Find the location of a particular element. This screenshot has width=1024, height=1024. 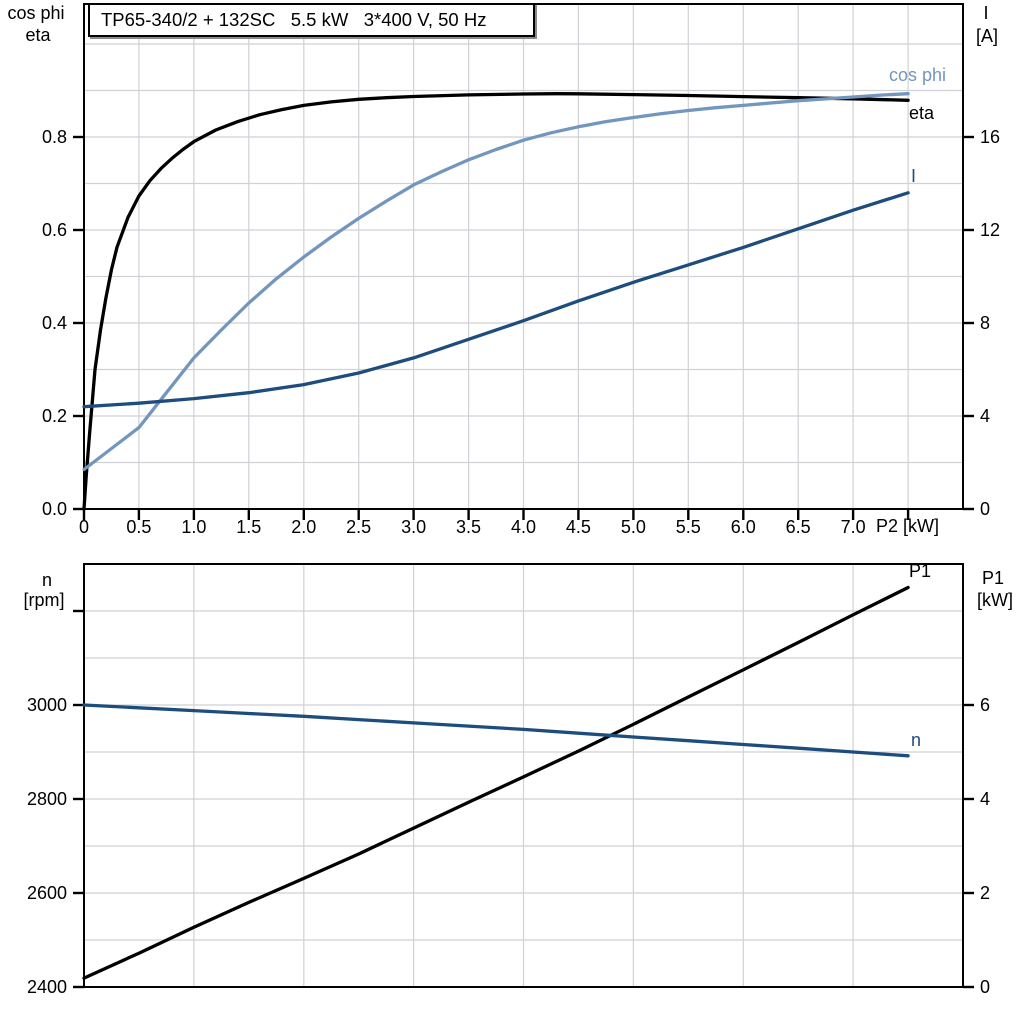

y-left-axis-tick-label: 0.2 is located at coordinates (54, 416).